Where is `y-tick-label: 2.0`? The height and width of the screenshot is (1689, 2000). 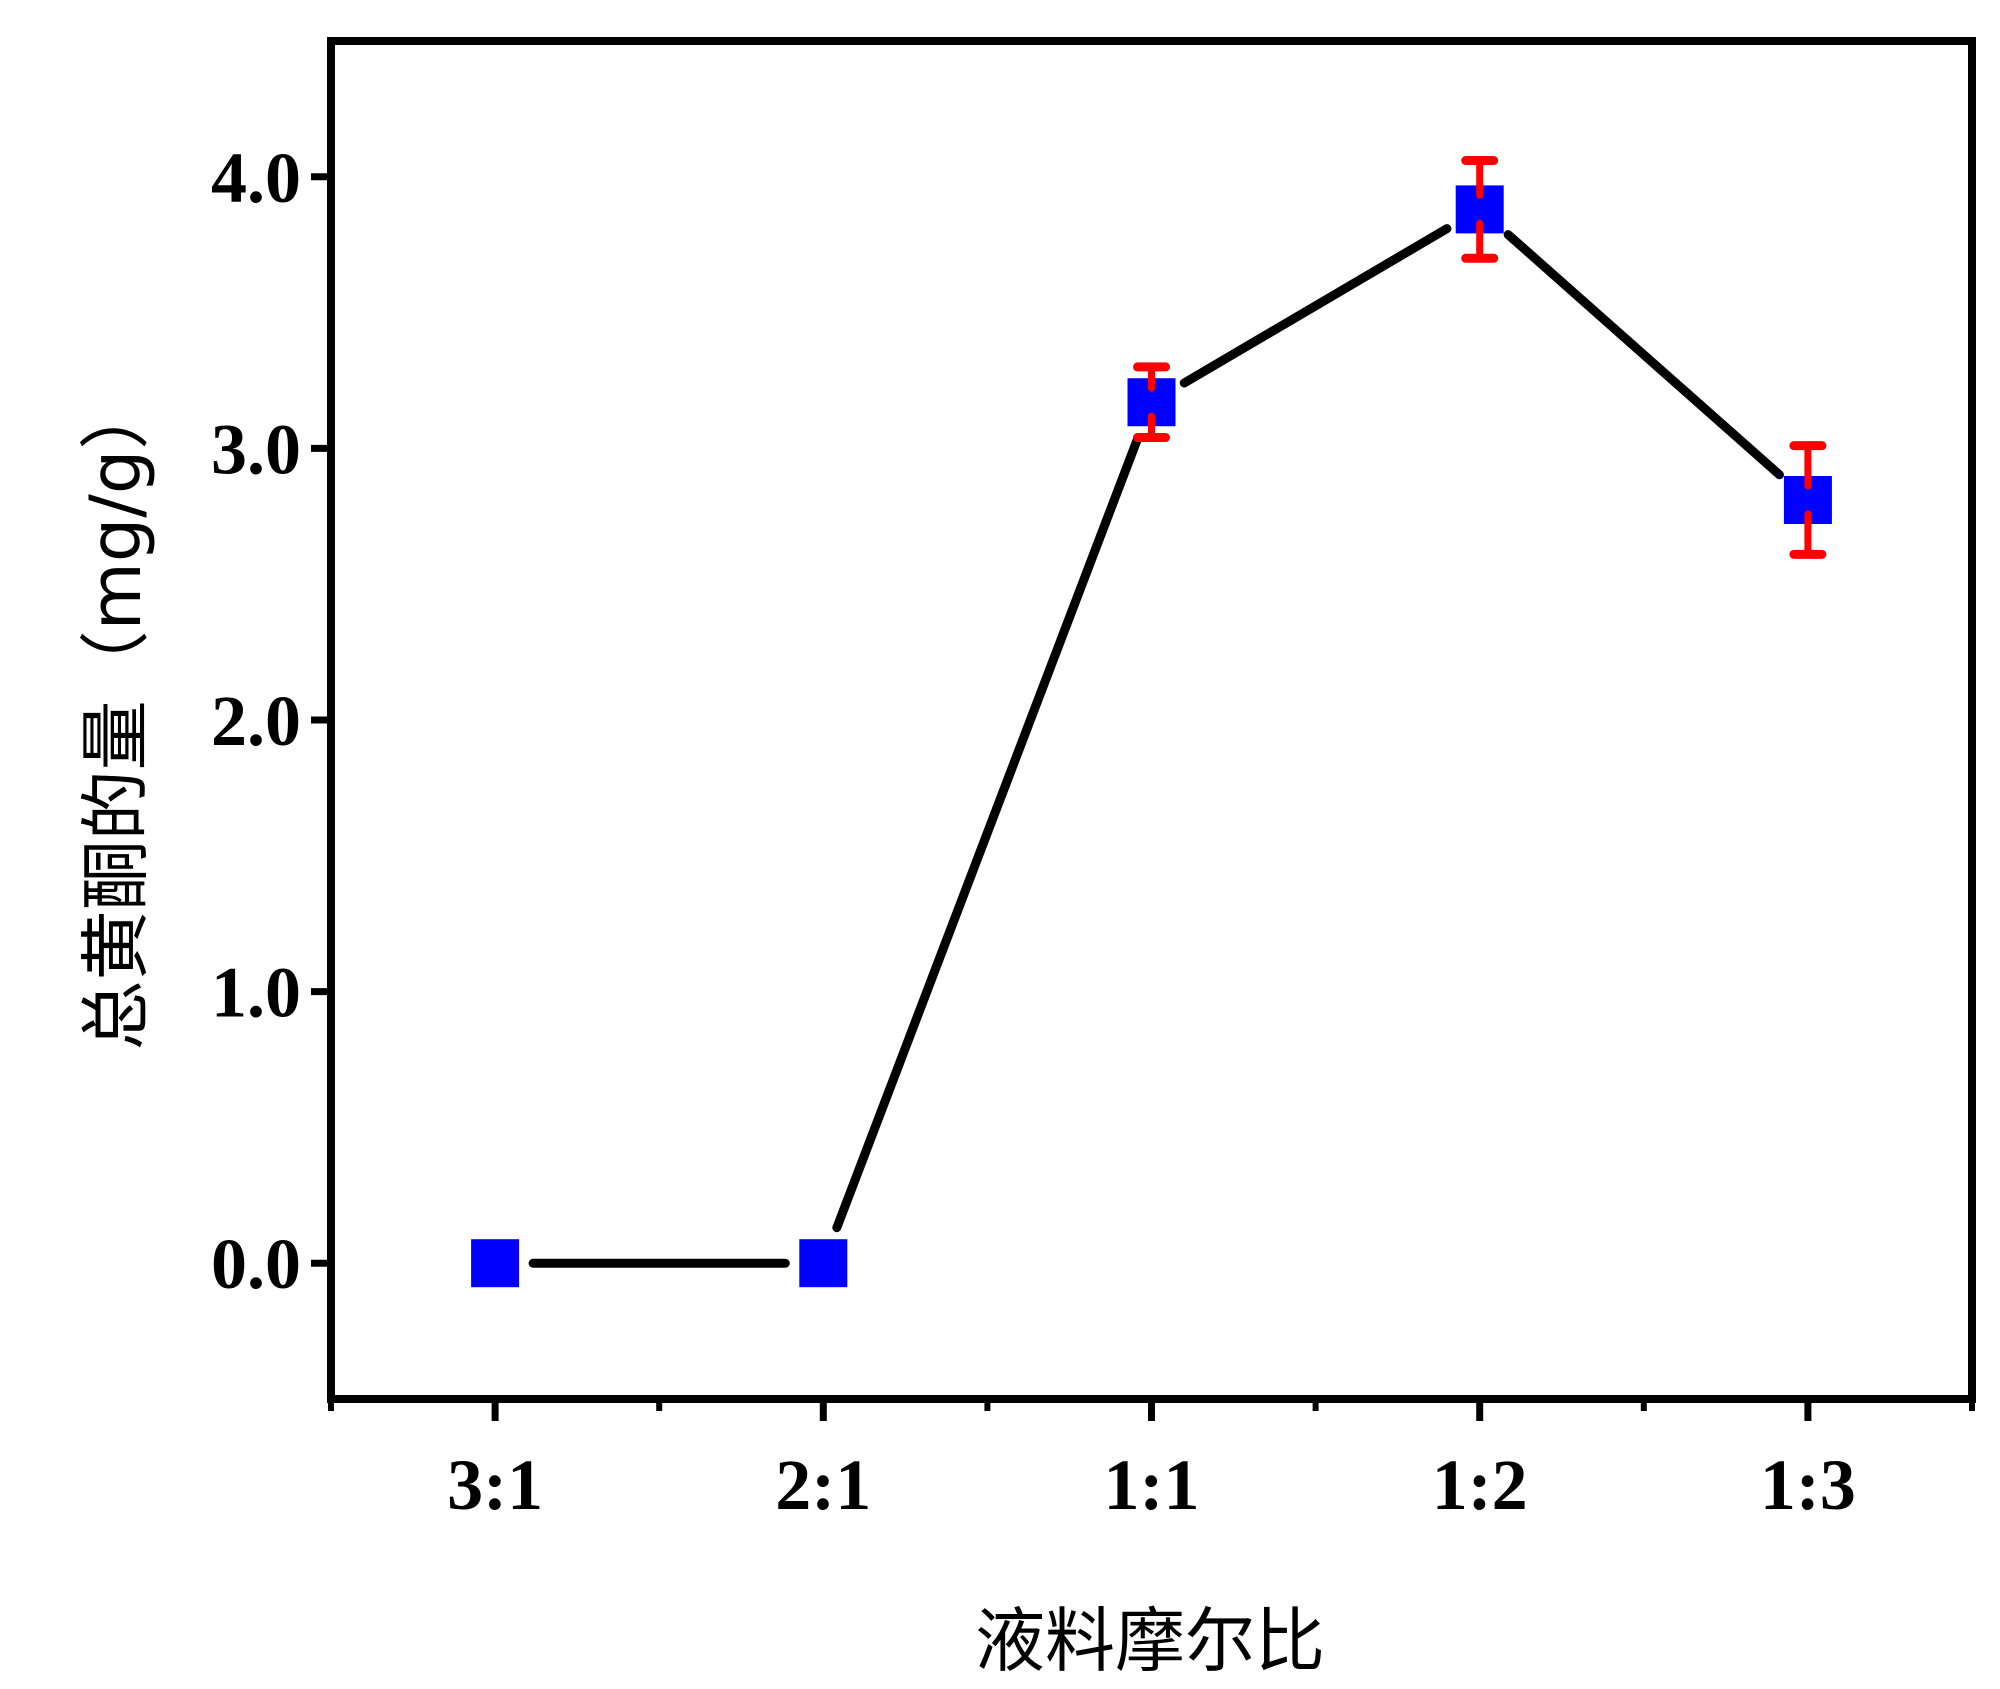
y-tick-label: 2.0 is located at coordinates (256, 721).